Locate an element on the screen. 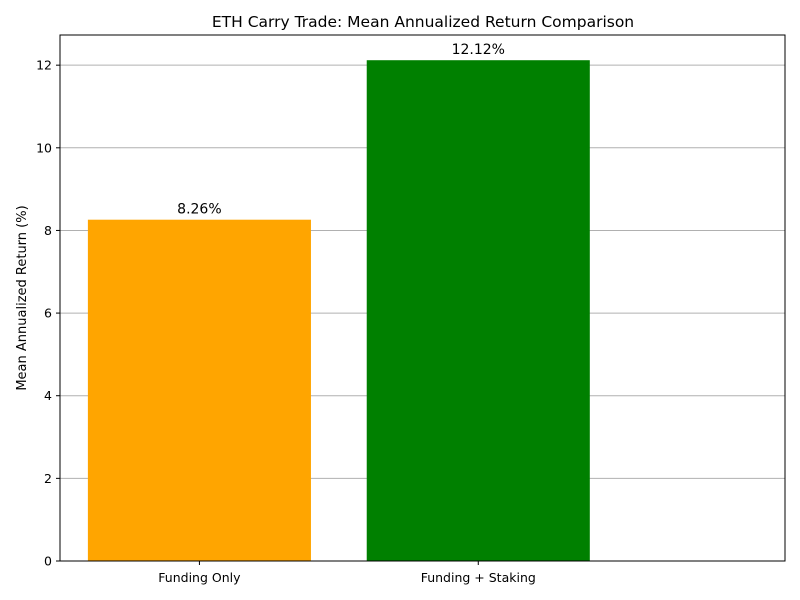  y-tick-label: 4 is located at coordinates (48, 395).